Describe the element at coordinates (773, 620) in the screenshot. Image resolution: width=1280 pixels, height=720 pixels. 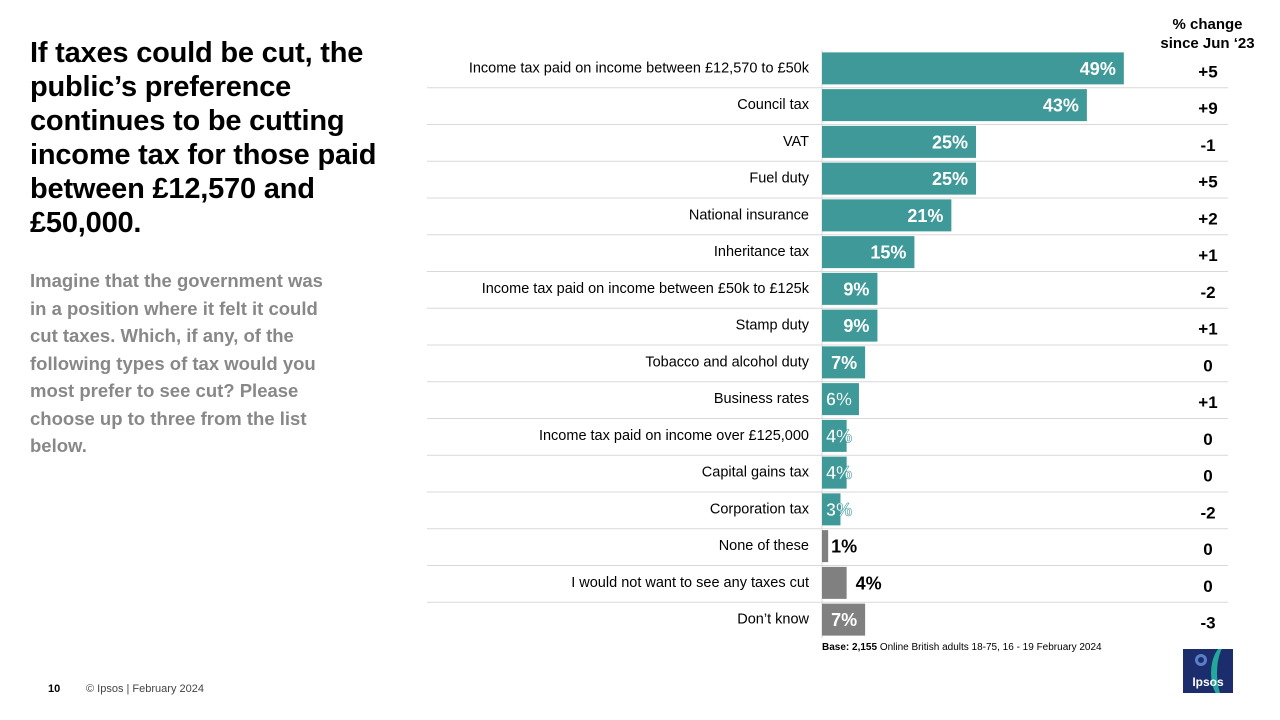
I see `category-label: Don’t know` at that location.